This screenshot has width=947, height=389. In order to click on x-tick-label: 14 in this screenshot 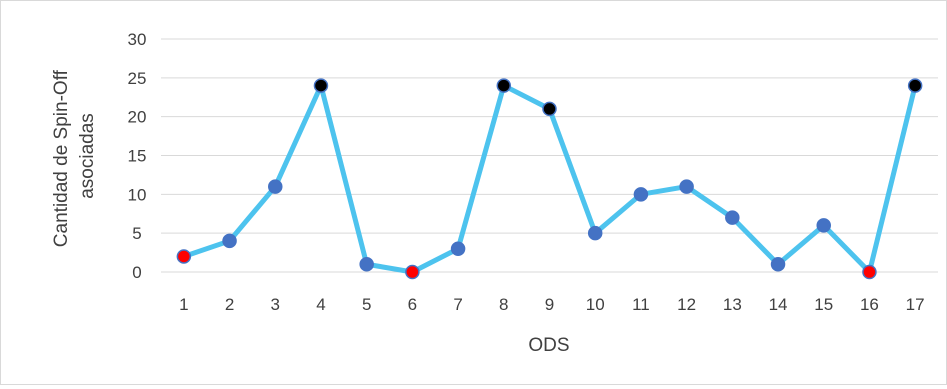, I will do `click(778, 304)`.